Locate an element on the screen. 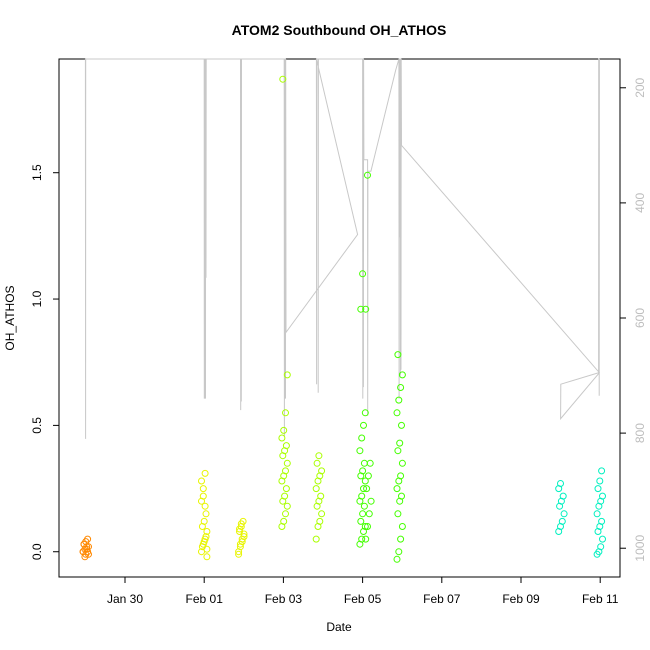 The width and height of the screenshot is (650, 650). x-tick-label: Jan 30 is located at coordinates (125, 599).